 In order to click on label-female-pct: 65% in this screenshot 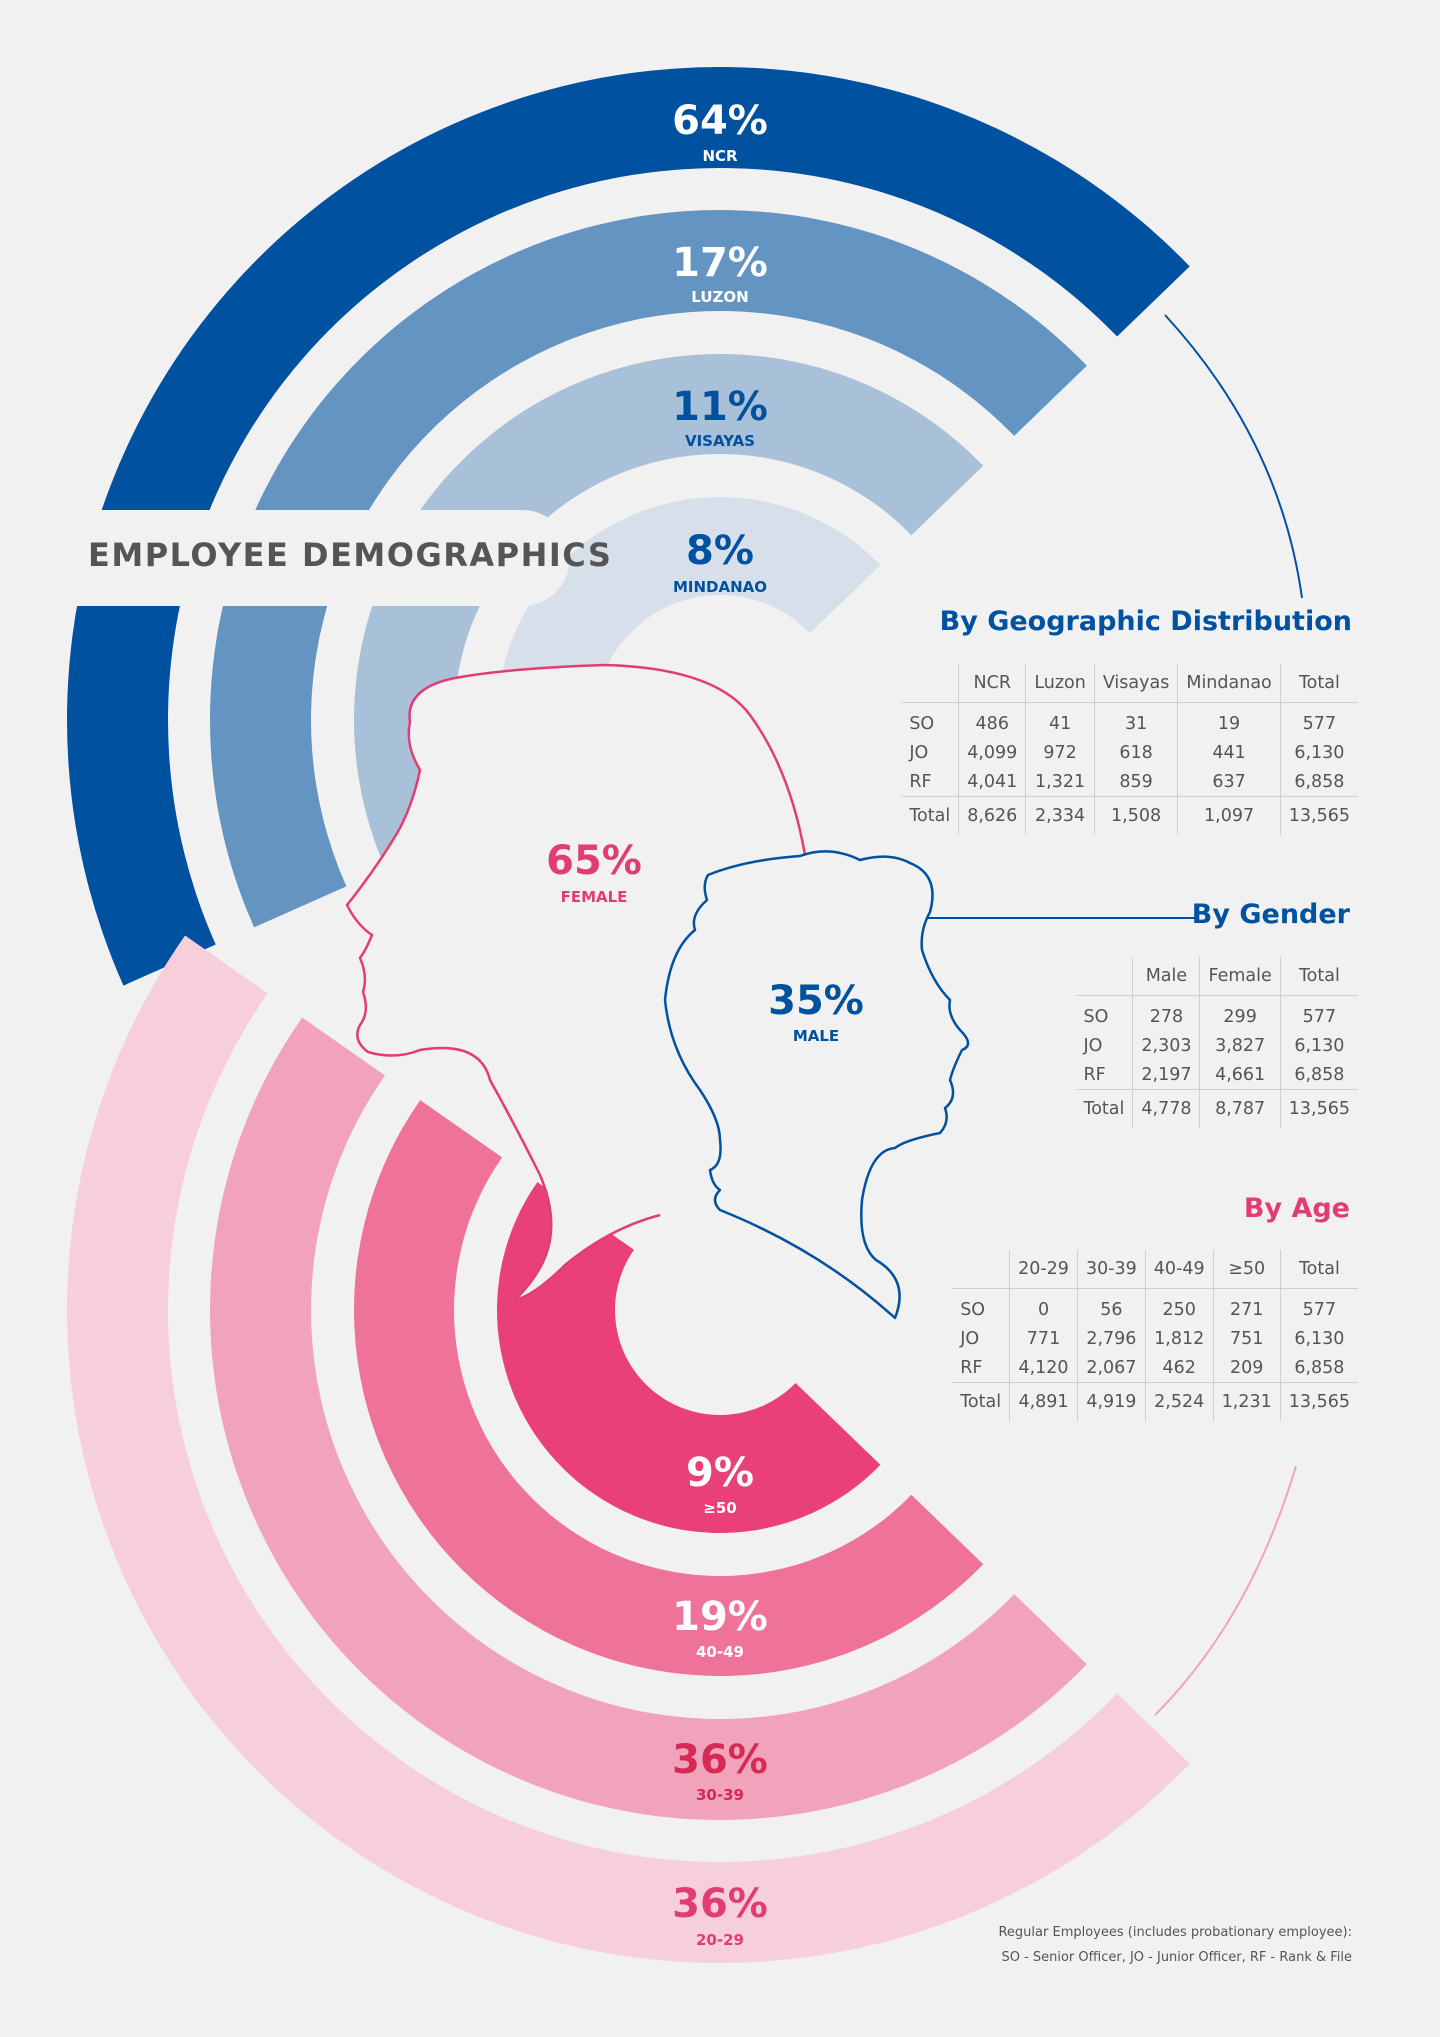, I will do `click(594, 861)`.